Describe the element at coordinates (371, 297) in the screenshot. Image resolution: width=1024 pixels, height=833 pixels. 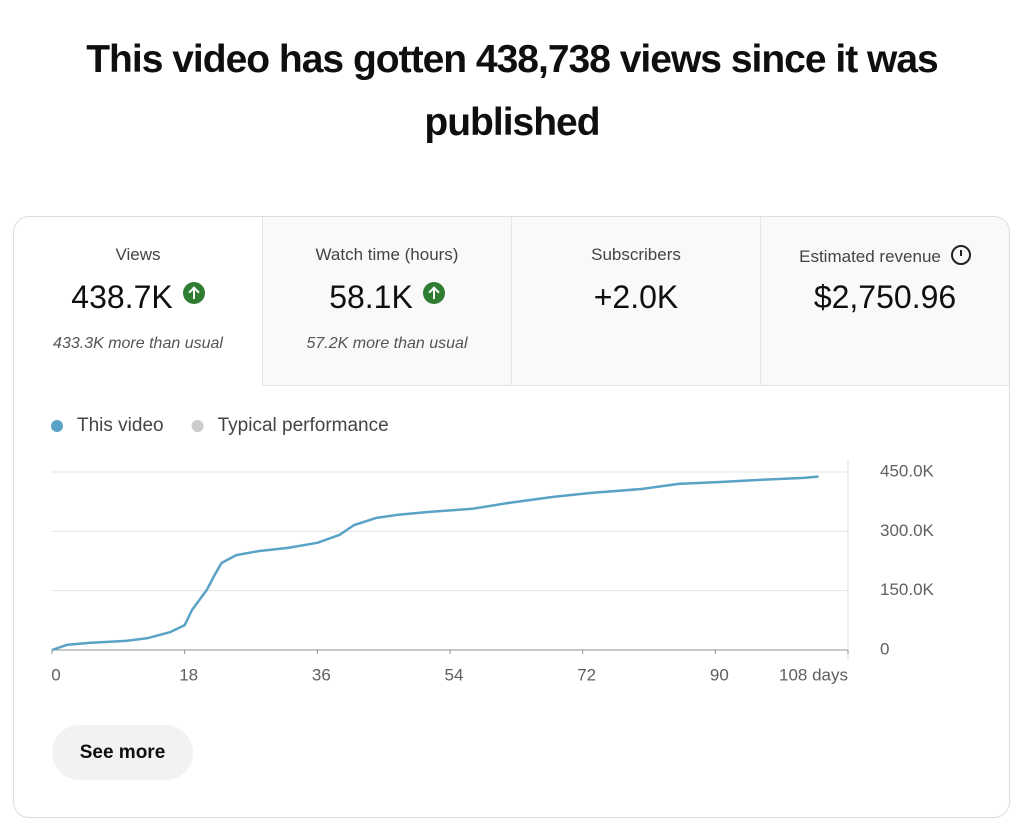
I see `metric-value-text: 58.1K` at that location.